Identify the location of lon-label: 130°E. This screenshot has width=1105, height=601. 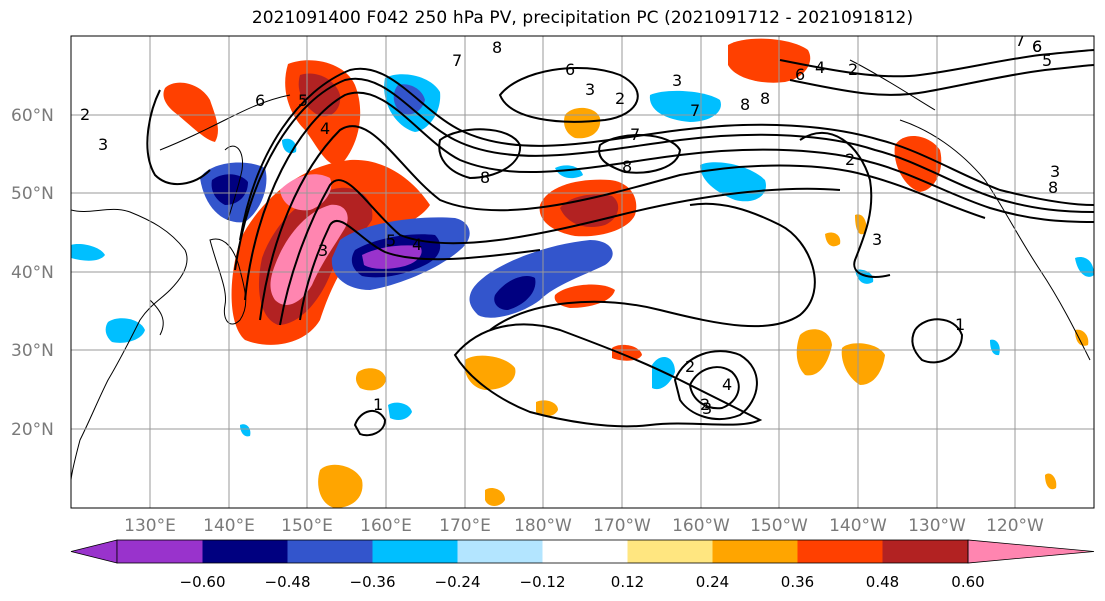
(150, 526).